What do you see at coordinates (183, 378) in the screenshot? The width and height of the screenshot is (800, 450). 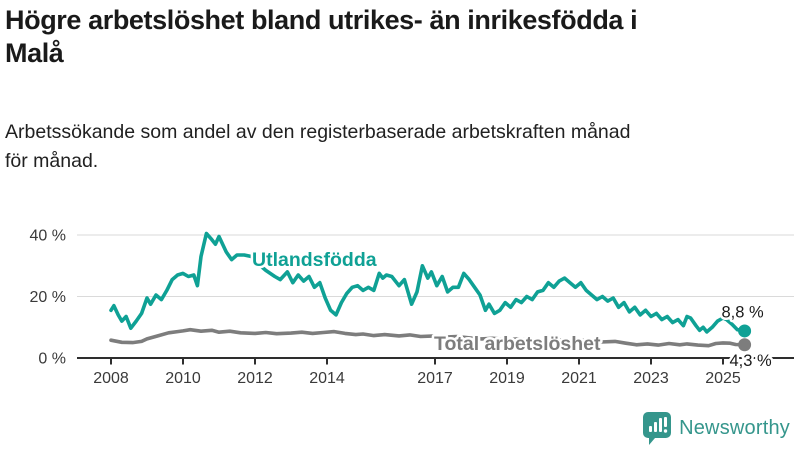 I see `x-tick-label: 2010` at bounding box center [183, 378].